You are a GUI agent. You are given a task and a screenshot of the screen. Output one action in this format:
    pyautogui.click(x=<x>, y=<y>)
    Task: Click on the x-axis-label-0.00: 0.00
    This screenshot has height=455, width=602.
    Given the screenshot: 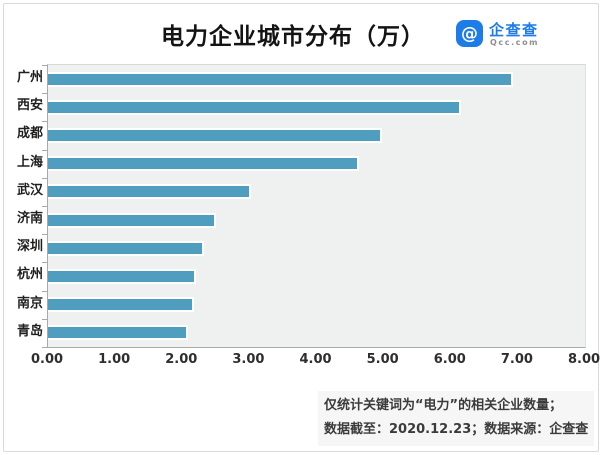 What is the action you would take?
    pyautogui.click(x=47, y=359)
    